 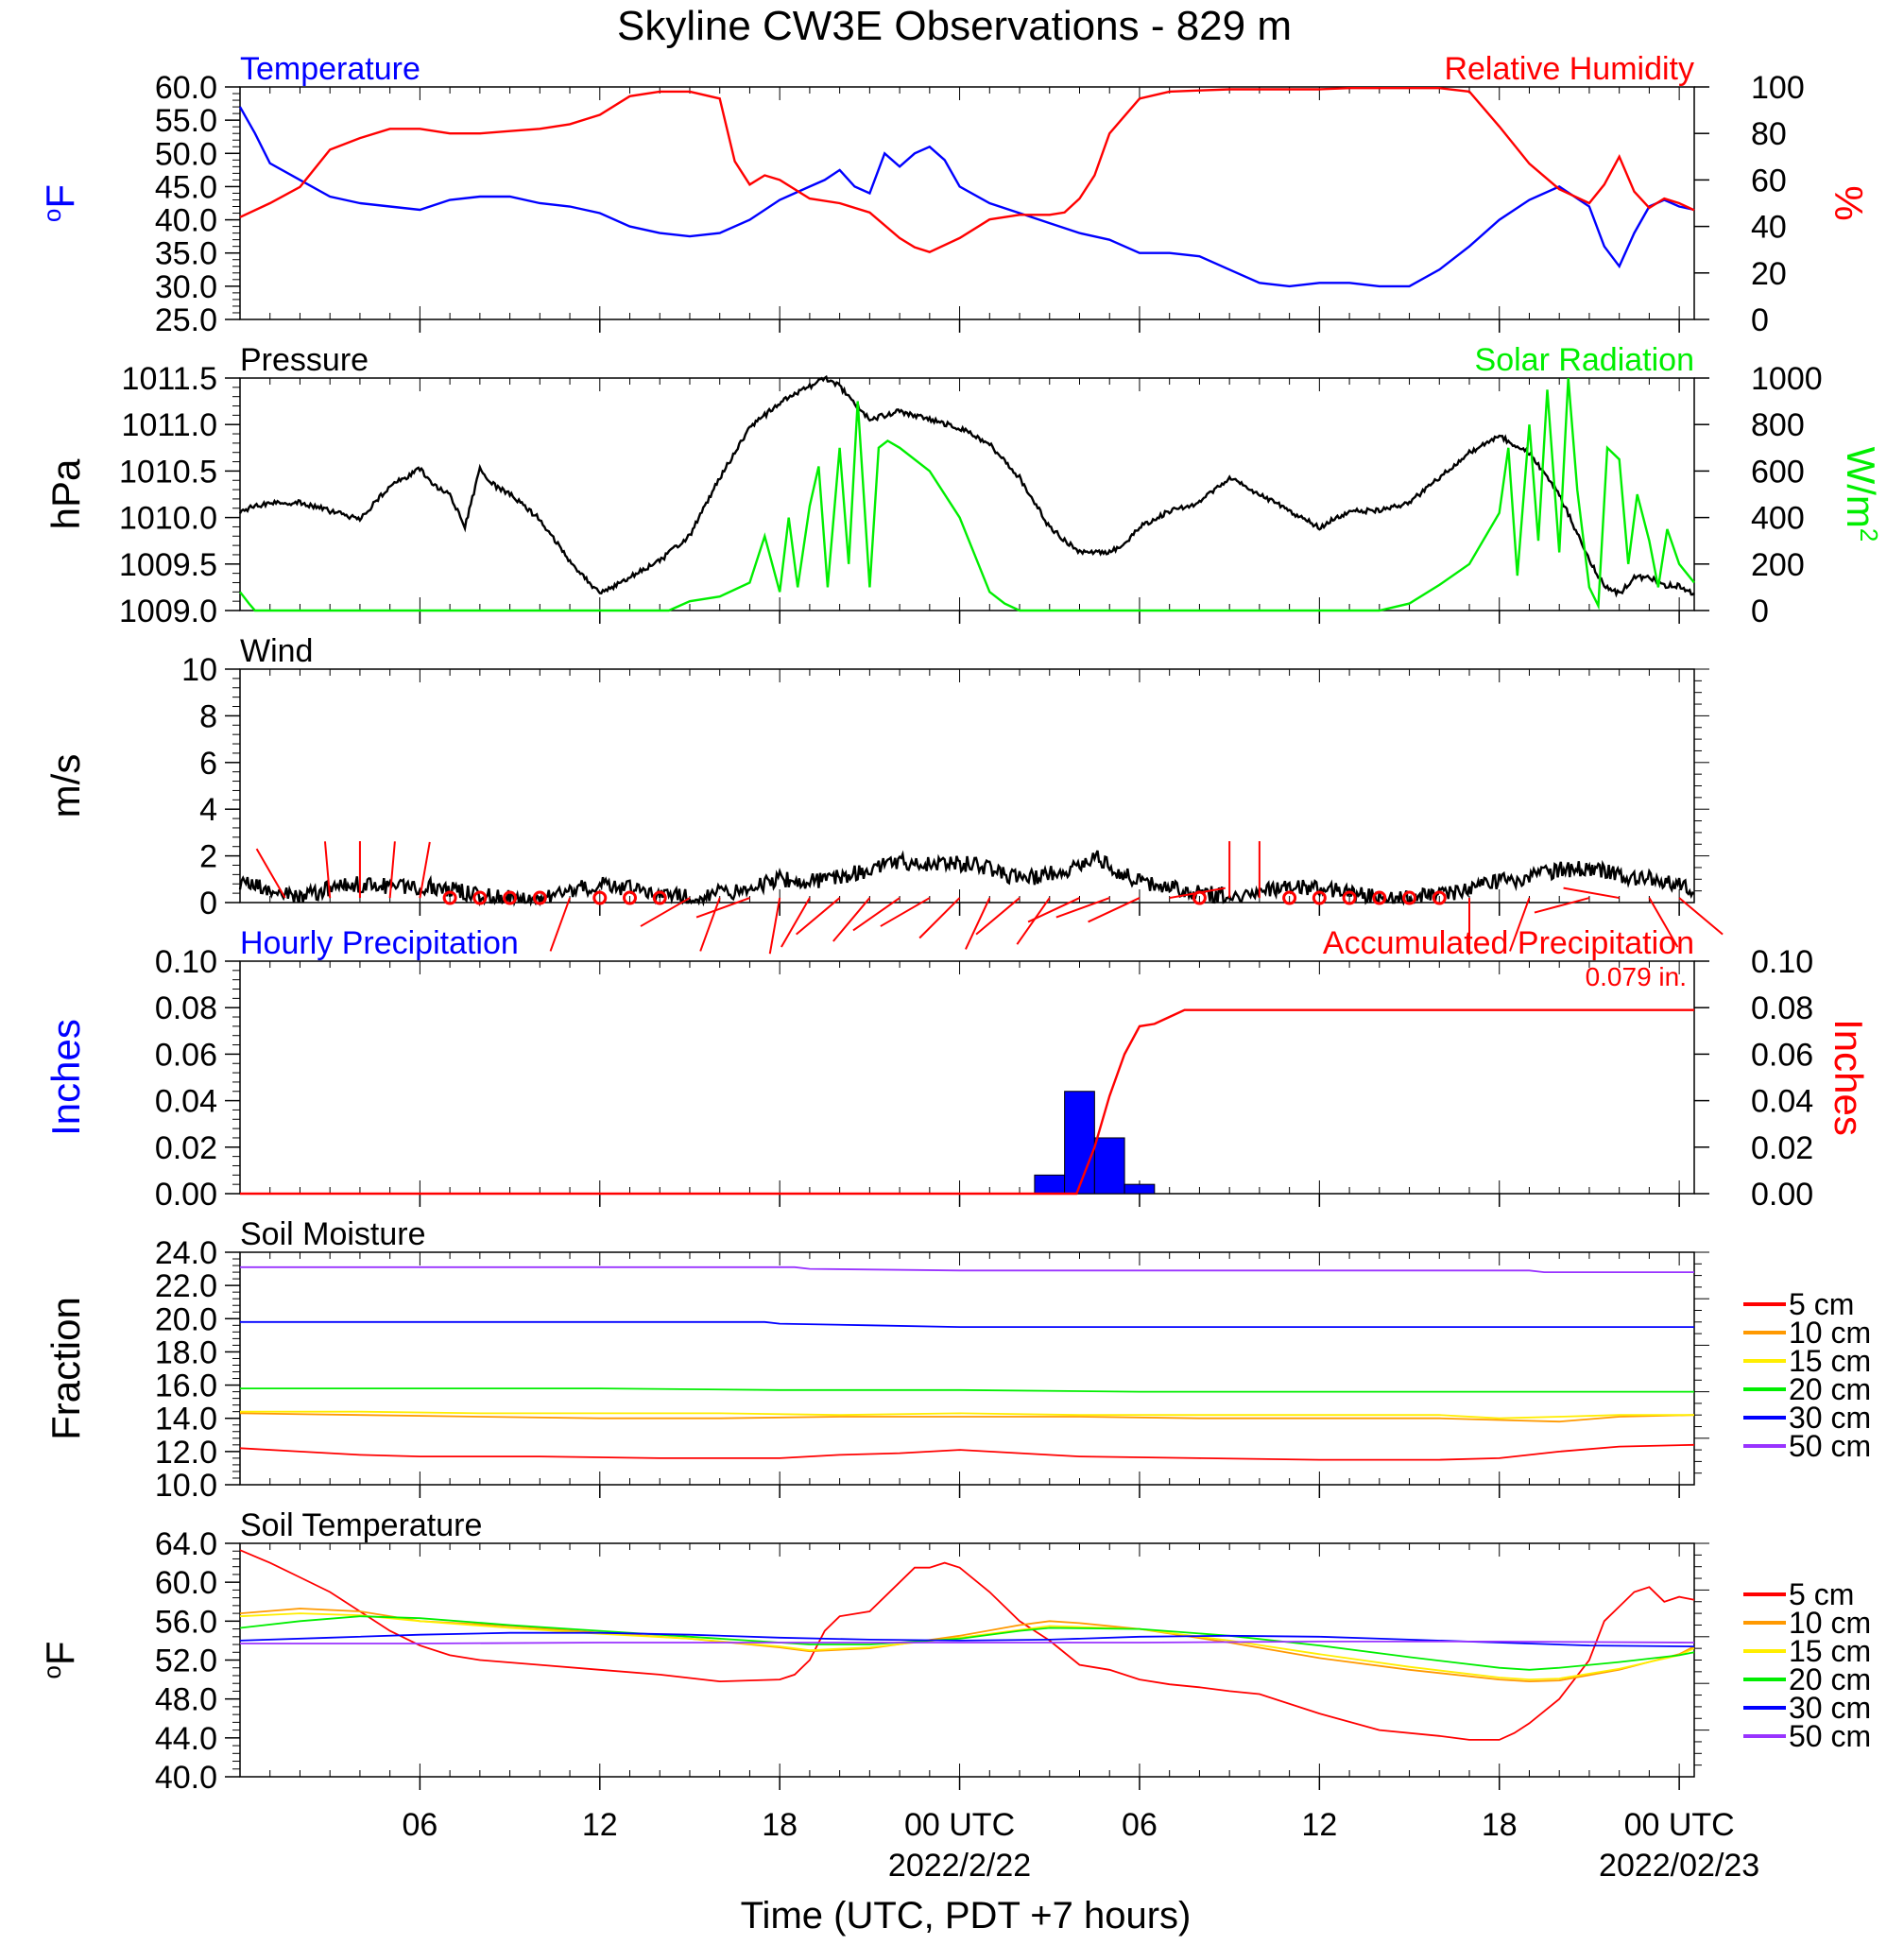 I want to click on panel-title-left: Soil Moisture, so click(x=333, y=1234).